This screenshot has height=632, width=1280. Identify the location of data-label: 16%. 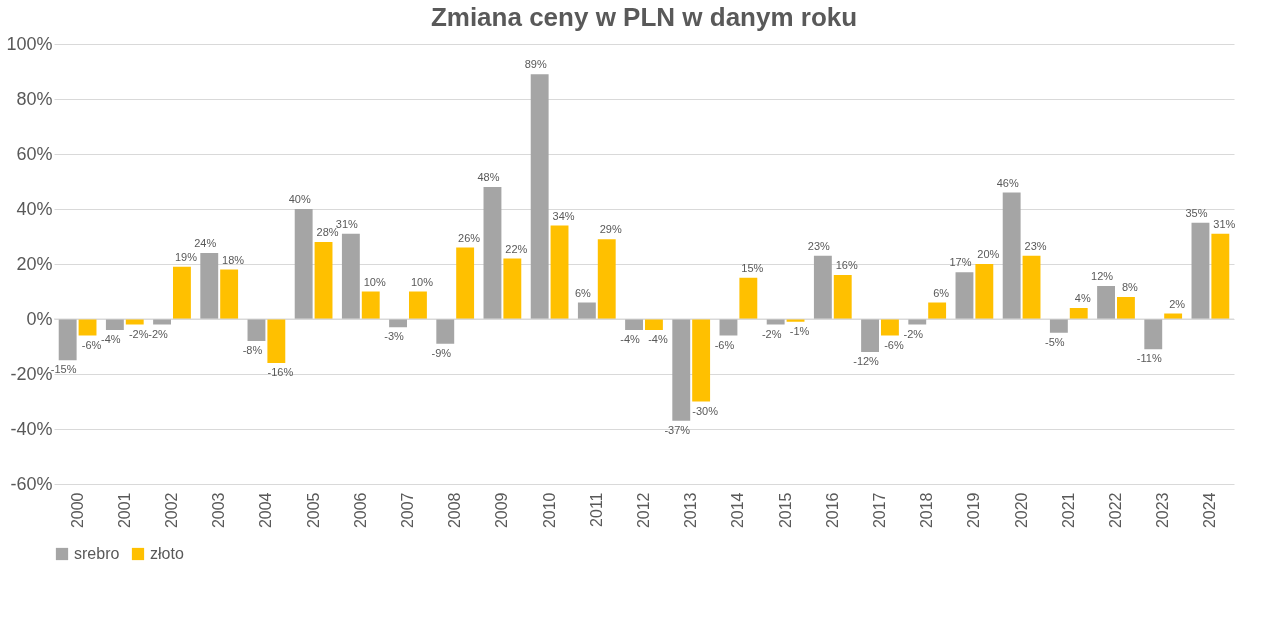
(846, 265).